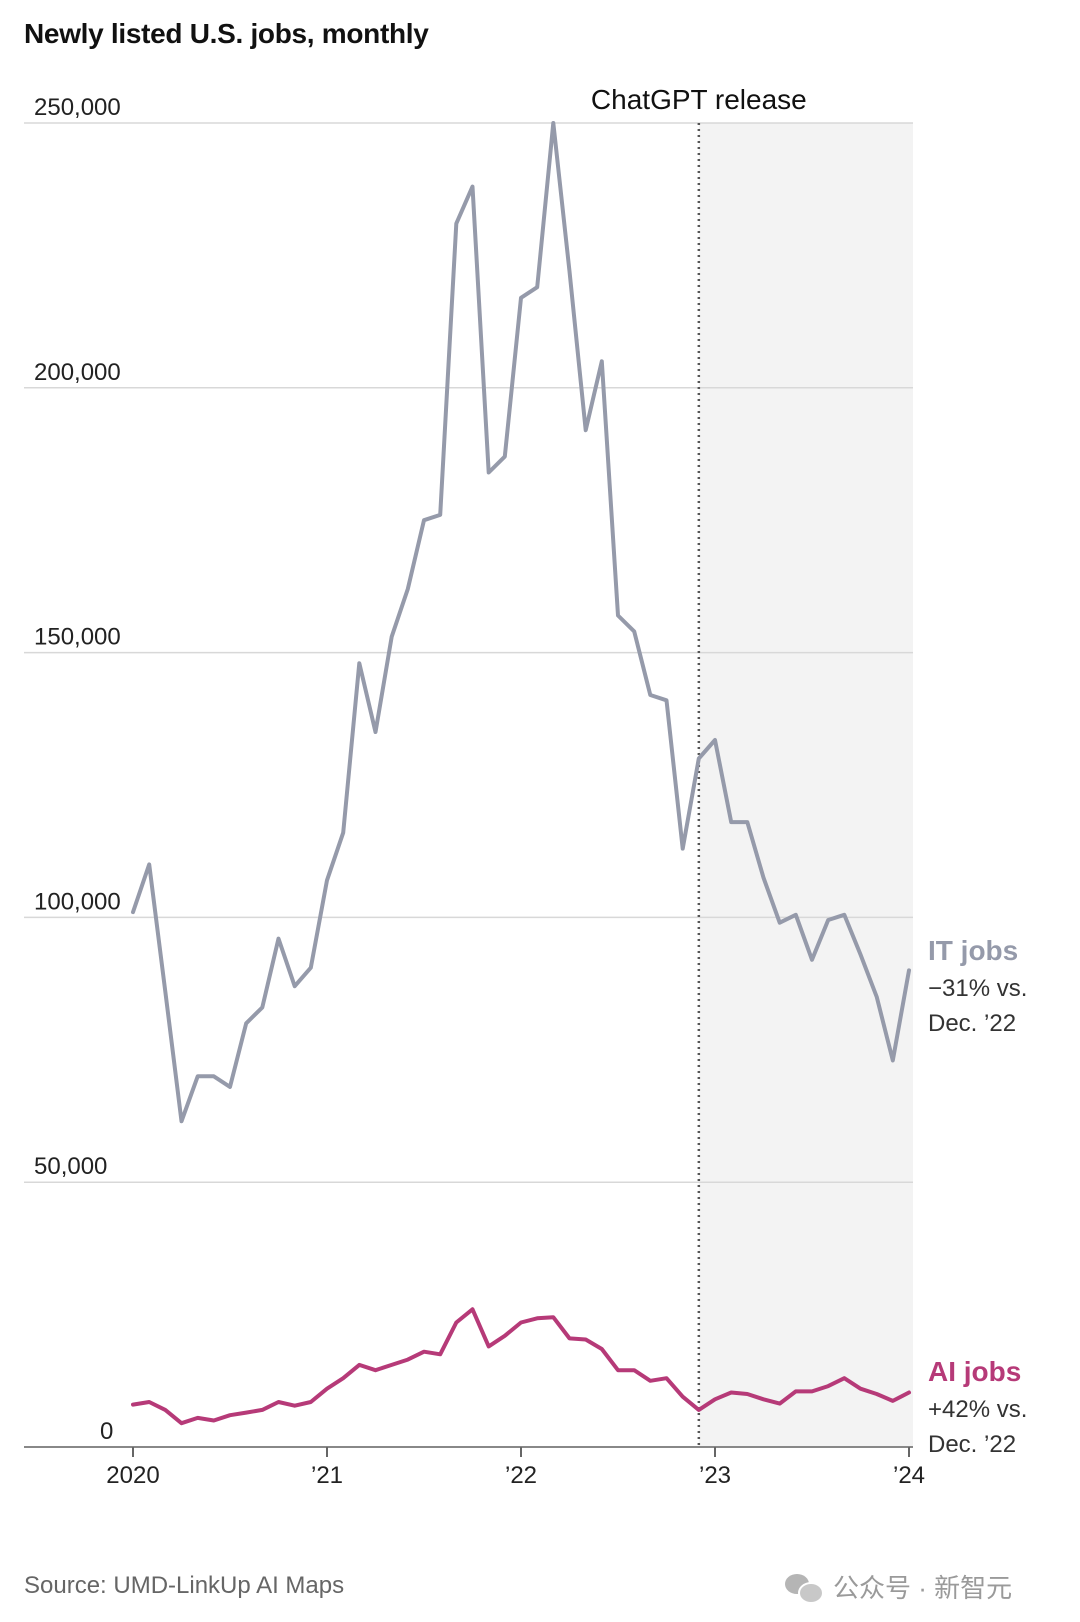 Image resolution: width=1080 pixels, height=1622 pixels. What do you see at coordinates (521, 1475) in the screenshot?
I see `x-tick-label: ’22` at bounding box center [521, 1475].